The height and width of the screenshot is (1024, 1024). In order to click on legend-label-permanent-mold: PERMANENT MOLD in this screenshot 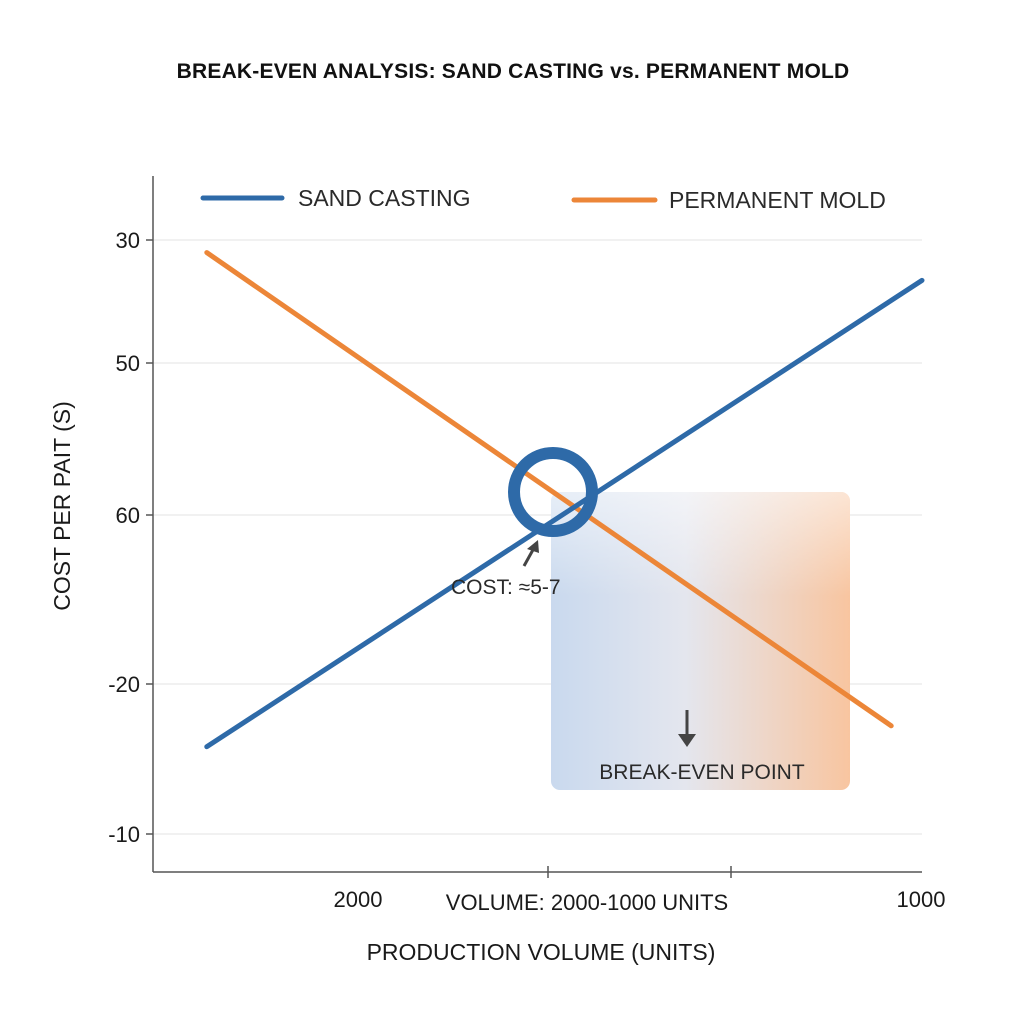, I will do `click(777, 200)`.